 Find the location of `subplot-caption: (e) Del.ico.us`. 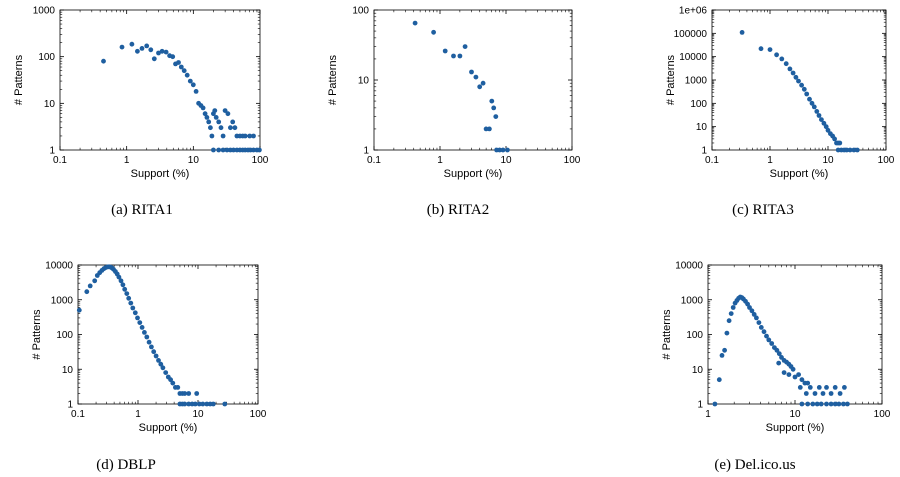

subplot-caption: (e) Del.ico.us is located at coordinates (754, 465).